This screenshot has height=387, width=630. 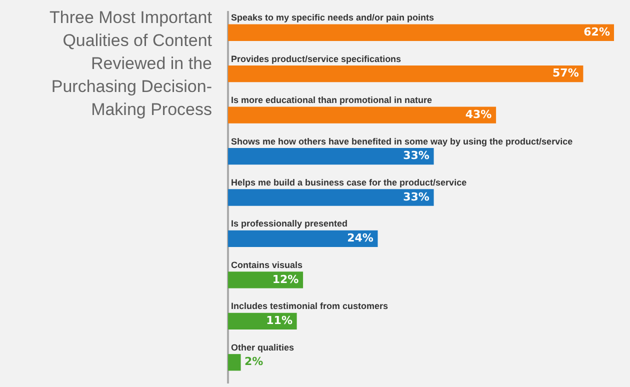 I want to click on data-label: 2%, so click(x=254, y=361).